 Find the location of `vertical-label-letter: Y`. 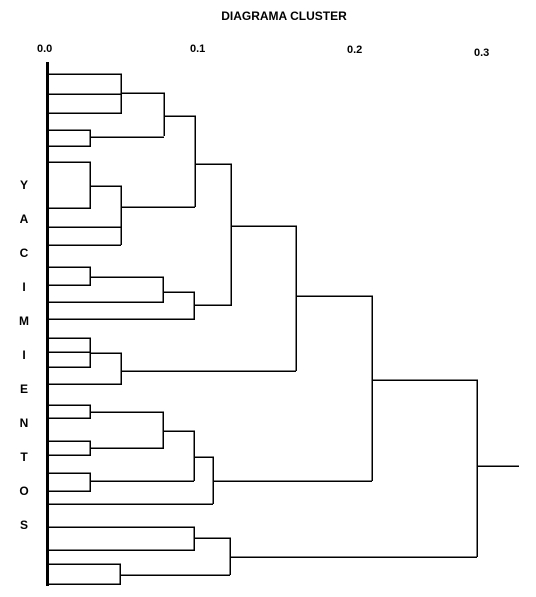

vertical-label-letter: Y is located at coordinates (23, 185).